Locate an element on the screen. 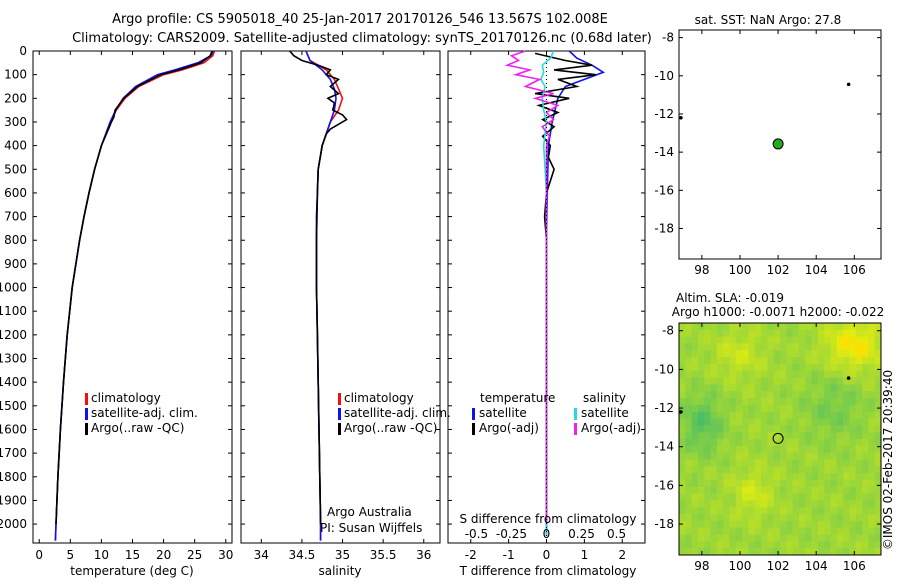 The image size is (900, 584). map-y-tick-label: -16 is located at coordinates (664, 485).